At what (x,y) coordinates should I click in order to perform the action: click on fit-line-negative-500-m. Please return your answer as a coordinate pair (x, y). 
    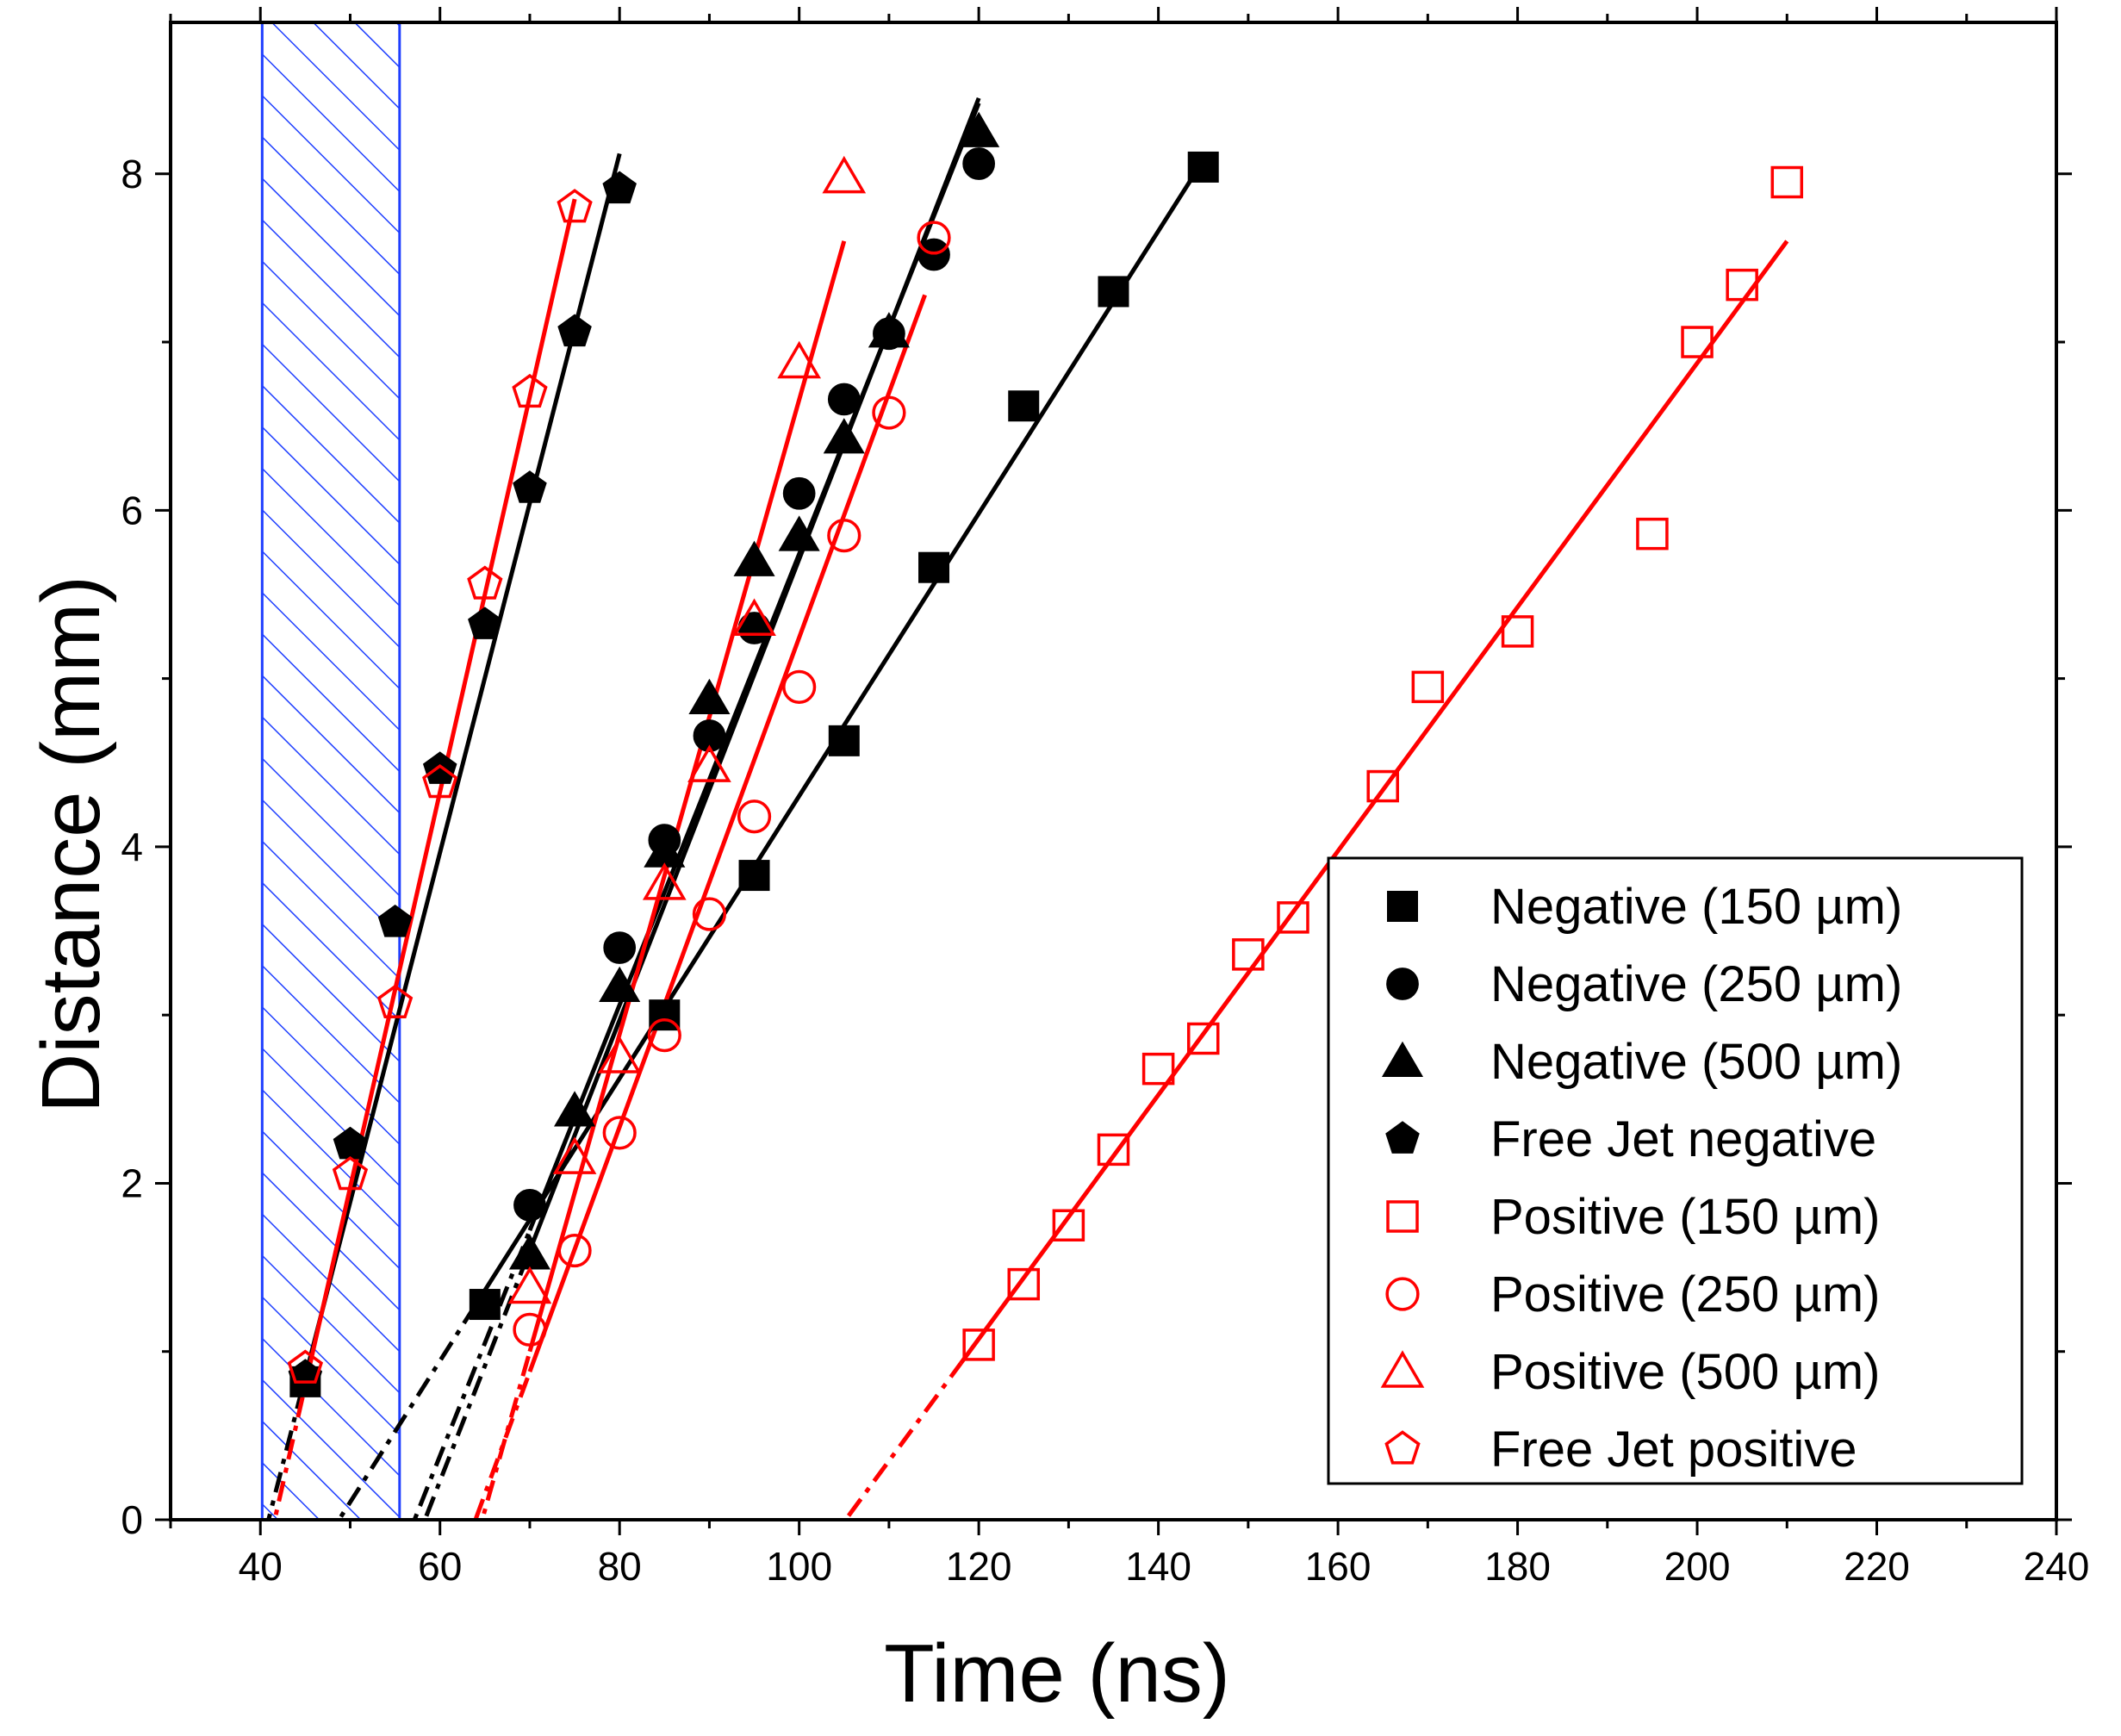
    Looking at the image, I should click on (754, 674).